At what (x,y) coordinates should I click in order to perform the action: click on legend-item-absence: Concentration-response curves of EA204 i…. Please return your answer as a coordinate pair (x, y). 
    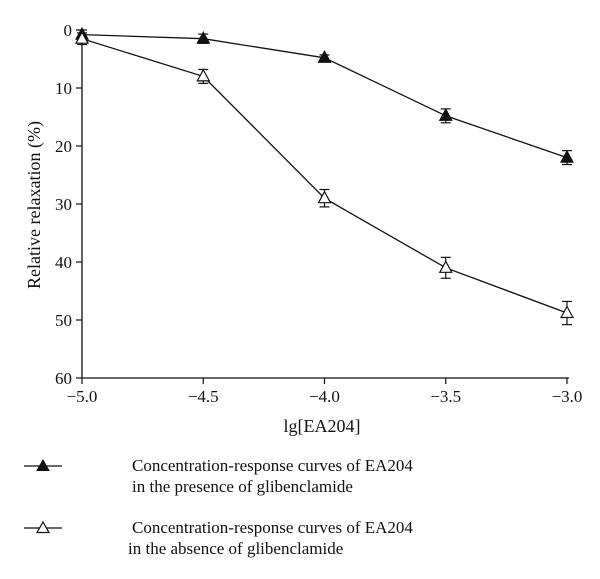
    Looking at the image, I should click on (300, 548).